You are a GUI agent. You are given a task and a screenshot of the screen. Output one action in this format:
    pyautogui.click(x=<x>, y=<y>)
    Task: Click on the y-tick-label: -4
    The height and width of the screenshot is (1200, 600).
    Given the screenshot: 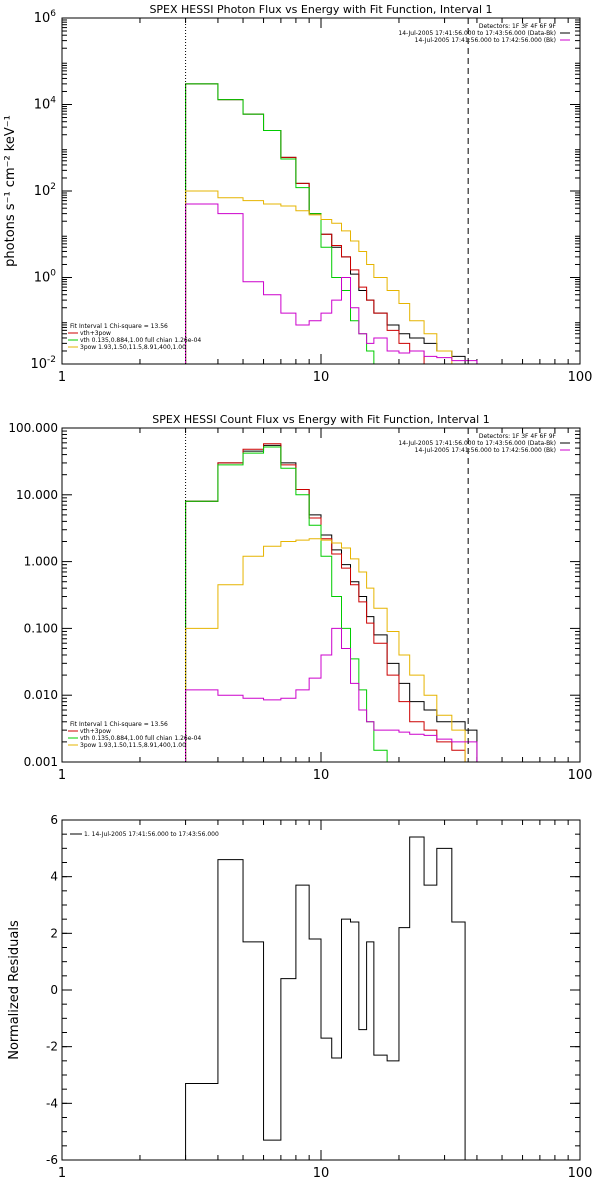 What is the action you would take?
    pyautogui.click(x=52, y=1103)
    